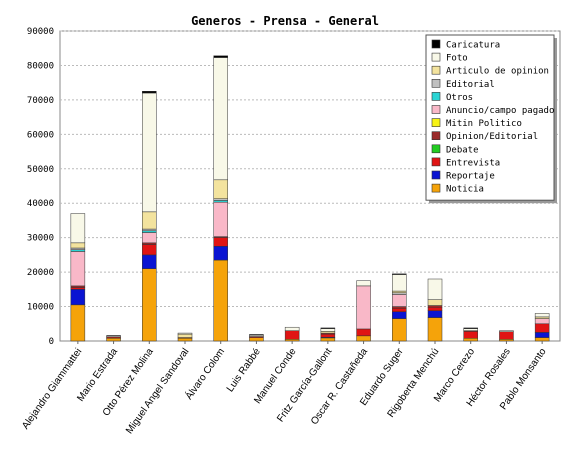 This screenshot has height=457, width=570. I want to click on y-tick-label: 90000, so click(40, 32).